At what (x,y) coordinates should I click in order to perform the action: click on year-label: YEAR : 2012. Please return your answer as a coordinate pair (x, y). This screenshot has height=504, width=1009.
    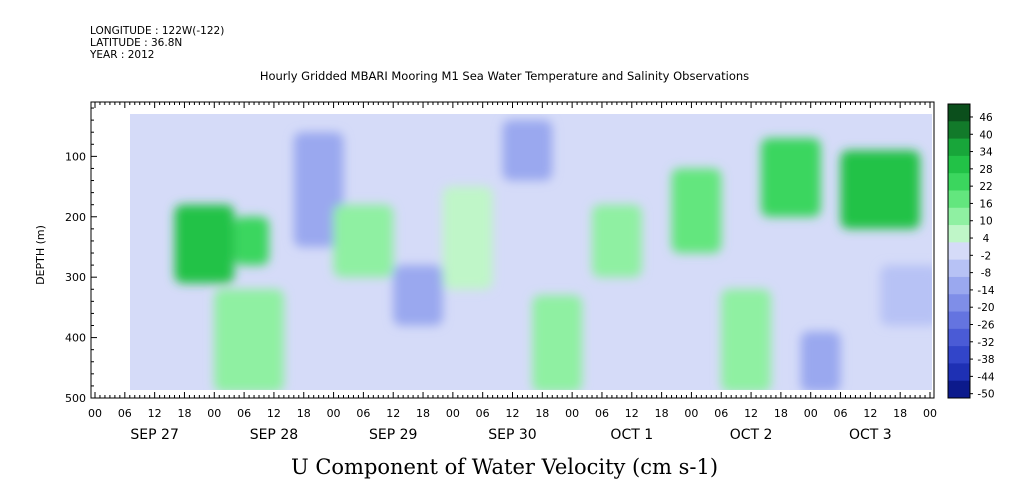
    Looking at the image, I should click on (122, 55).